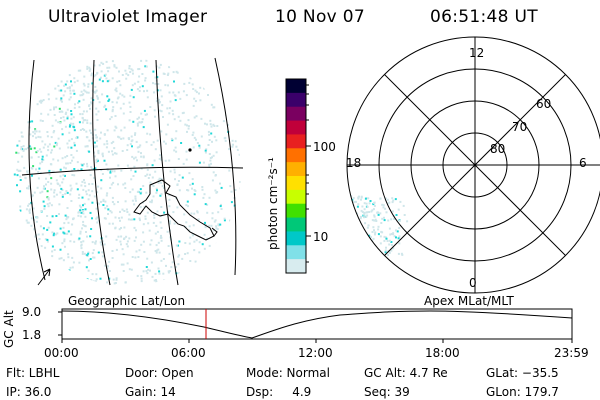 This screenshot has height=400, width=600. What do you see at coordinates (296, 114) in the screenshot?
I see `colorbar-cell` at bounding box center [296, 114].